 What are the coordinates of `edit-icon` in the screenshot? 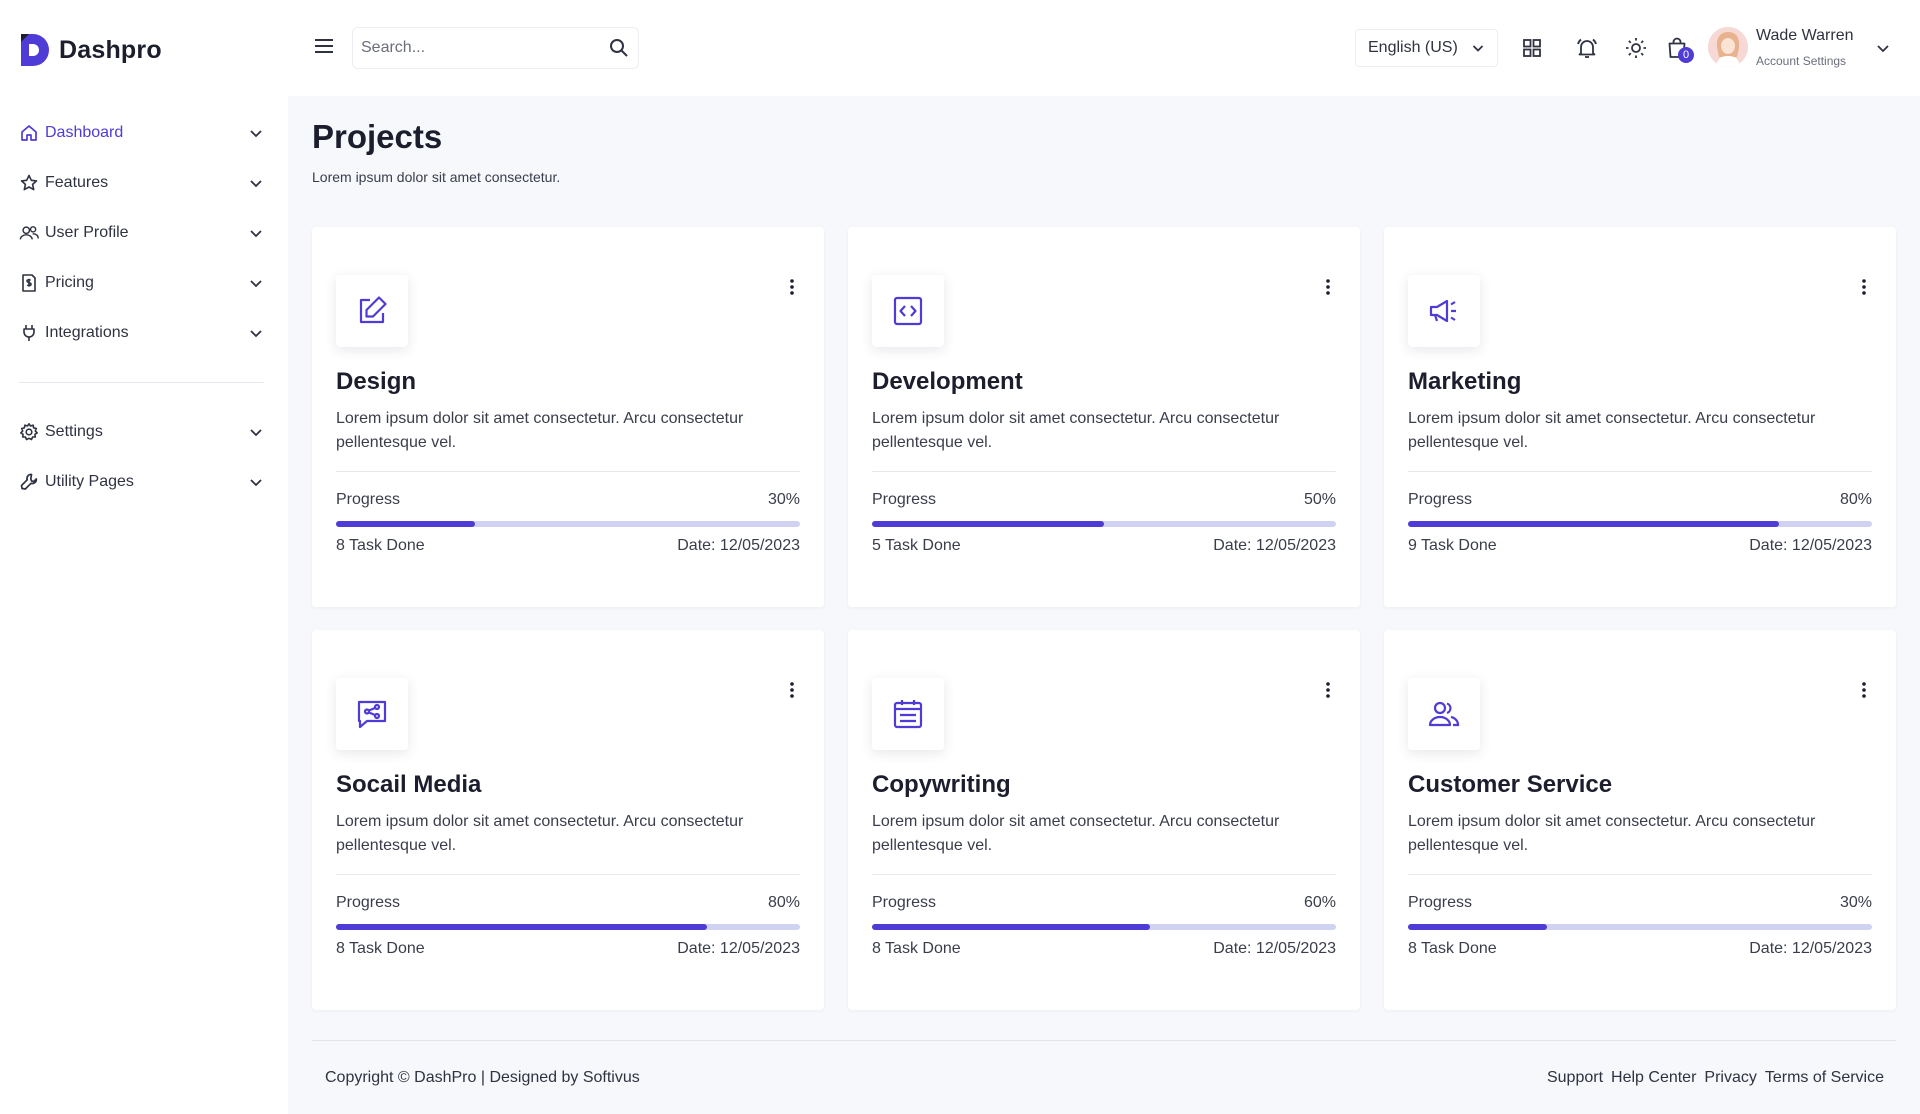 It's located at (373, 310).